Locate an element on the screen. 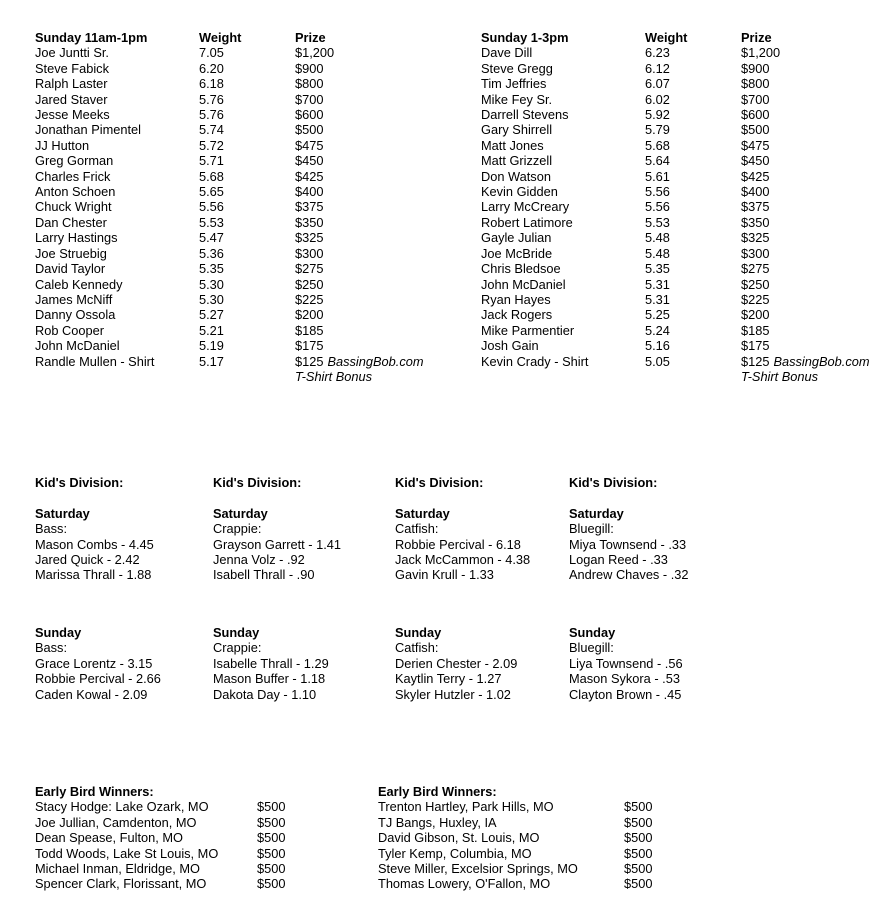  angler-name: Joe McBride is located at coordinates (517, 253).